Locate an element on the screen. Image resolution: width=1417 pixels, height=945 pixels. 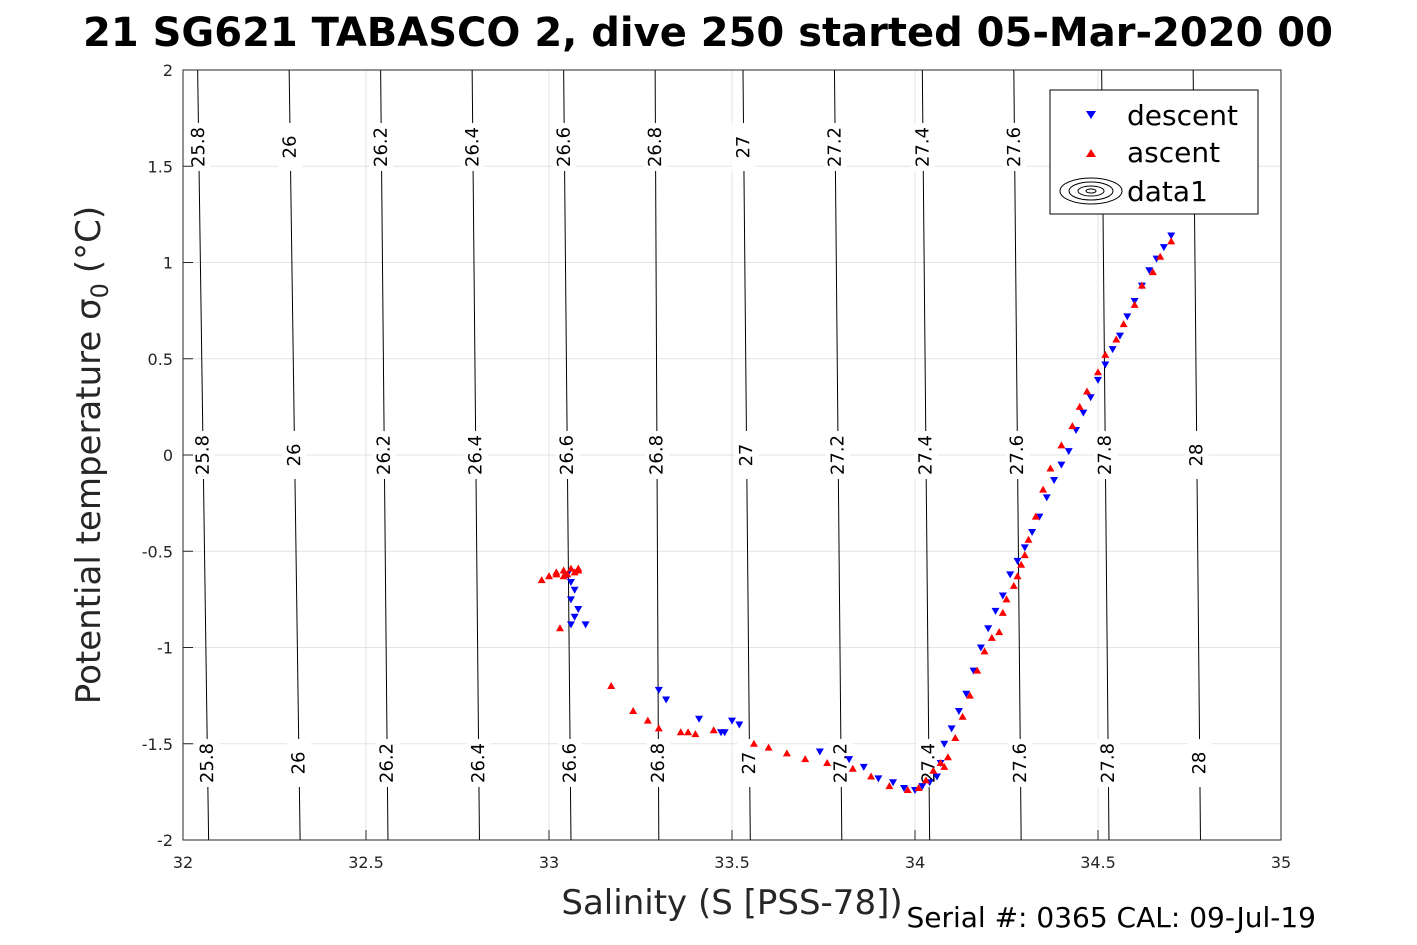
x-tick-label: 32 is located at coordinates (183, 862).